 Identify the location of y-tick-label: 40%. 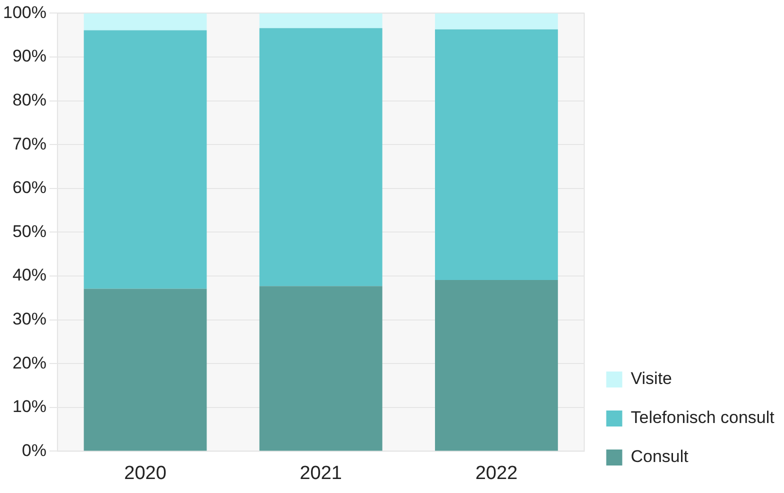
(29, 275).